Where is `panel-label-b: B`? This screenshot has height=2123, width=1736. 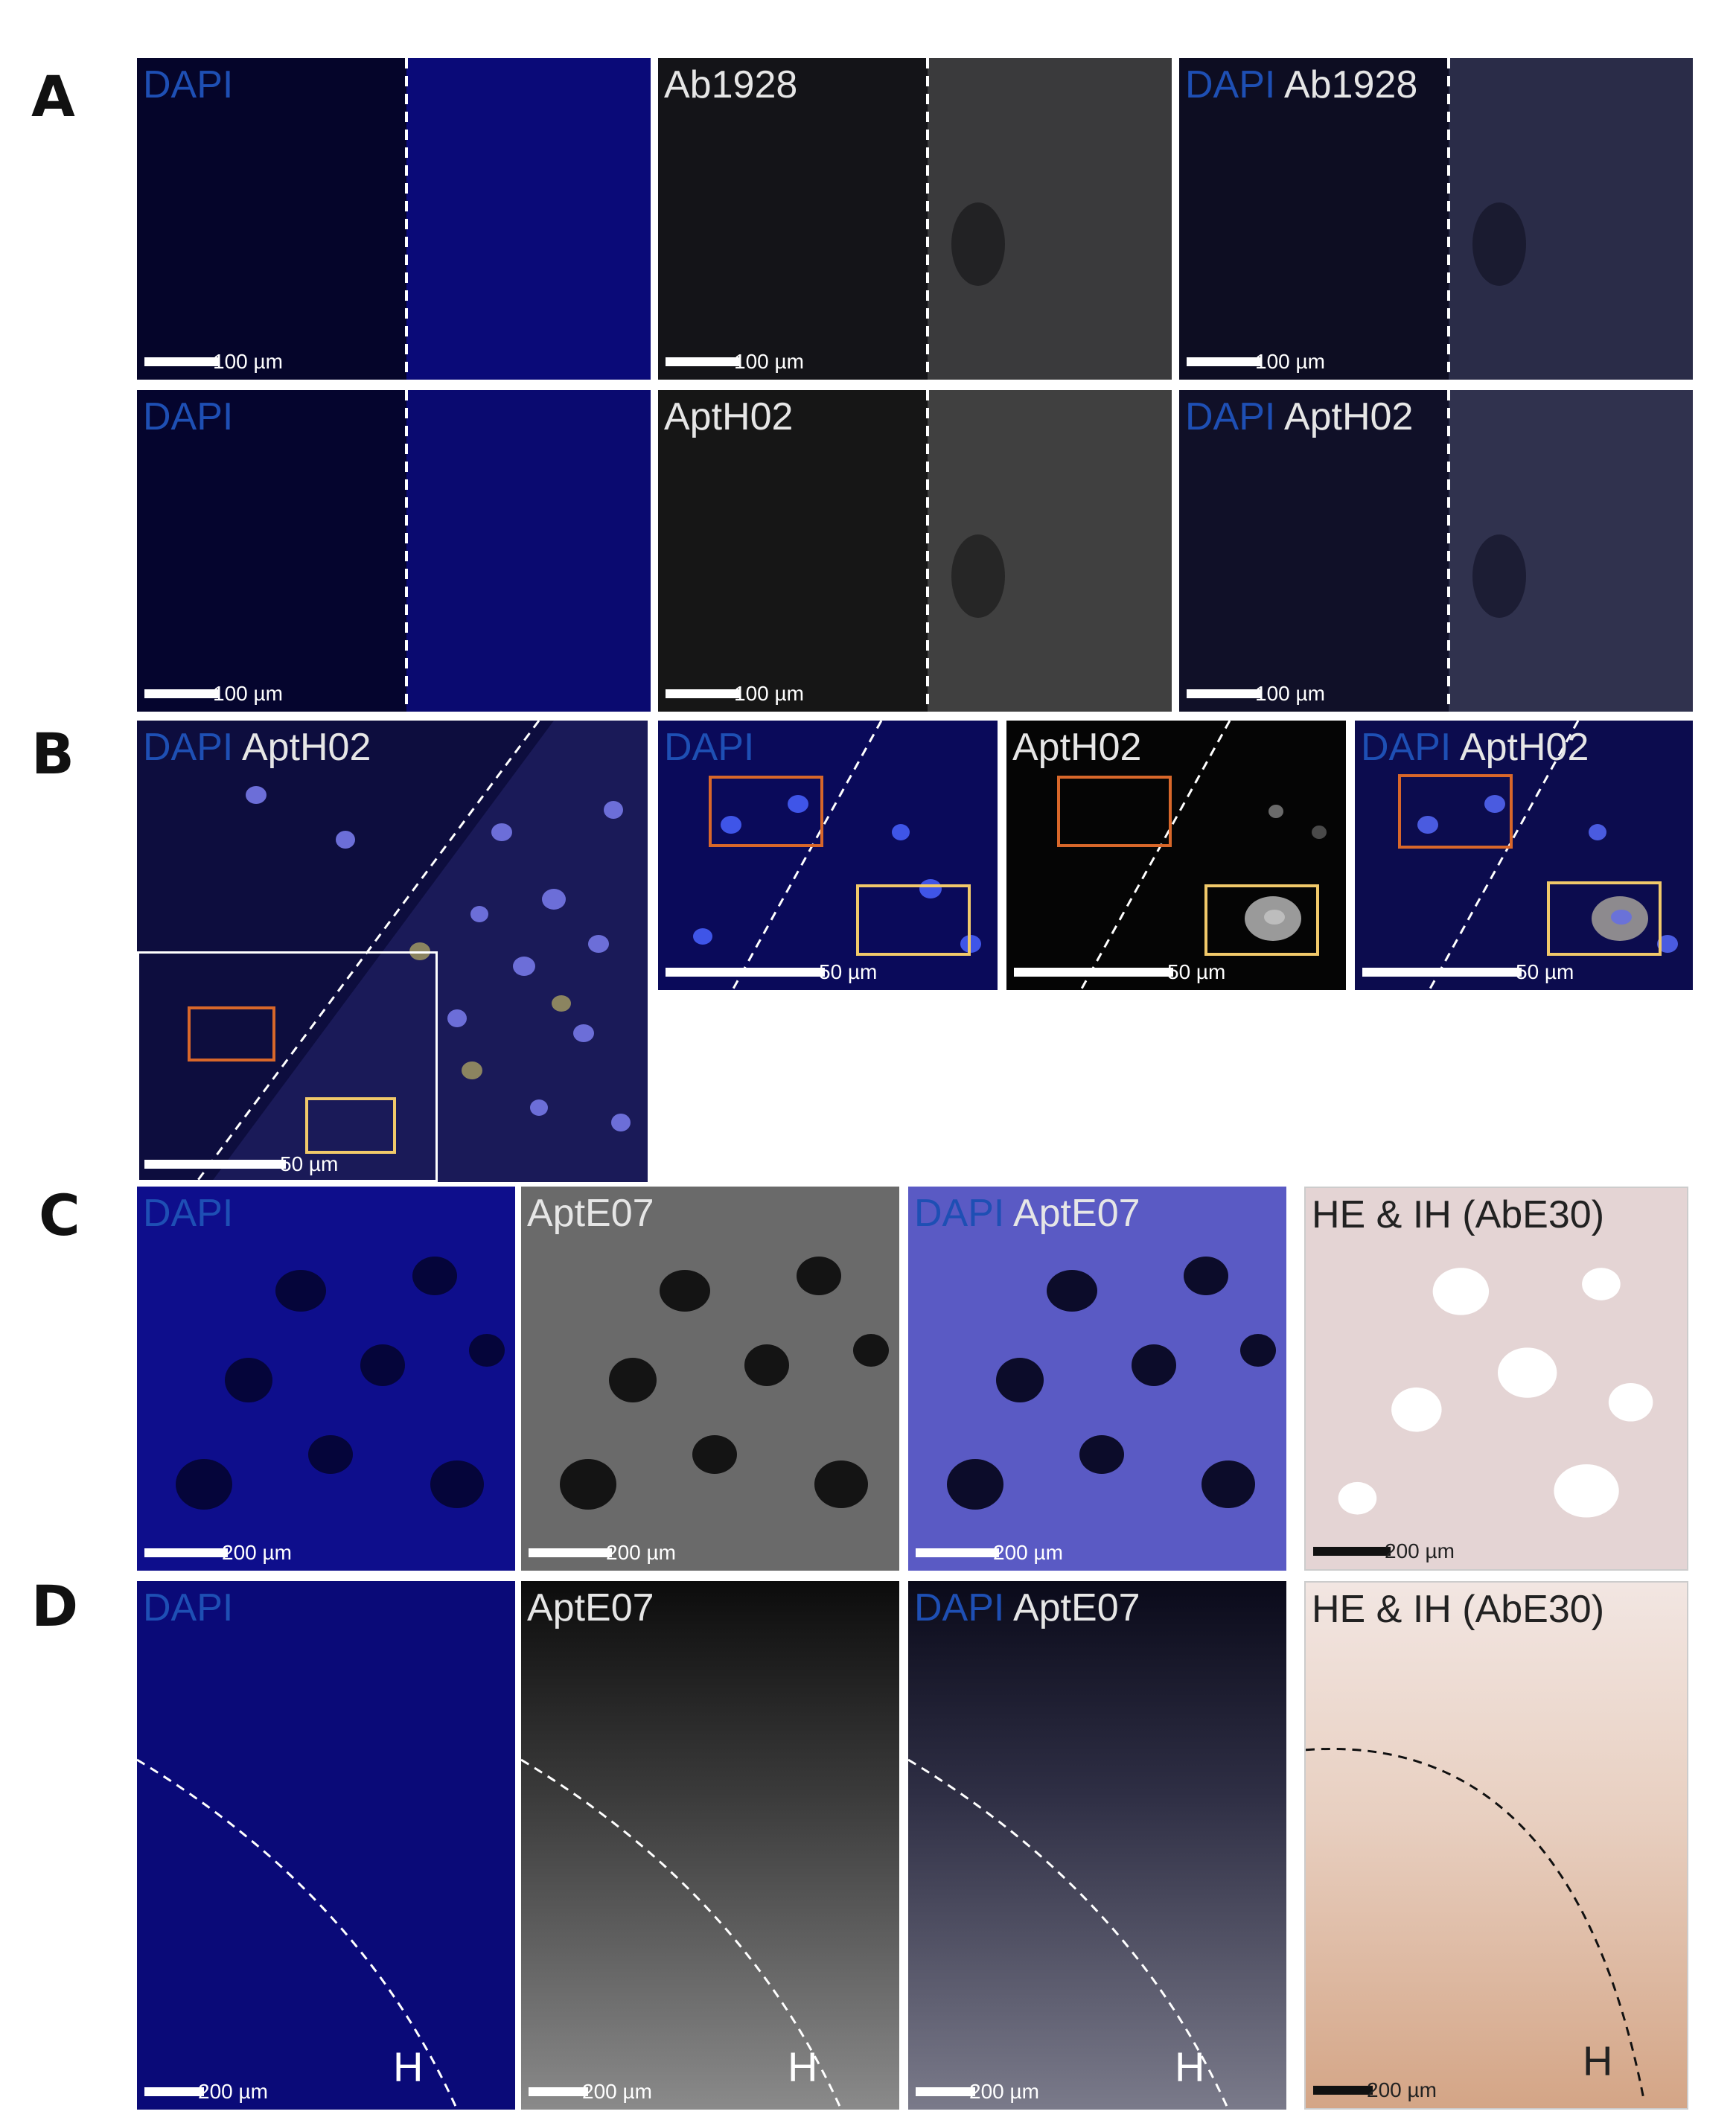 panel-label-b: B is located at coordinates (53, 754).